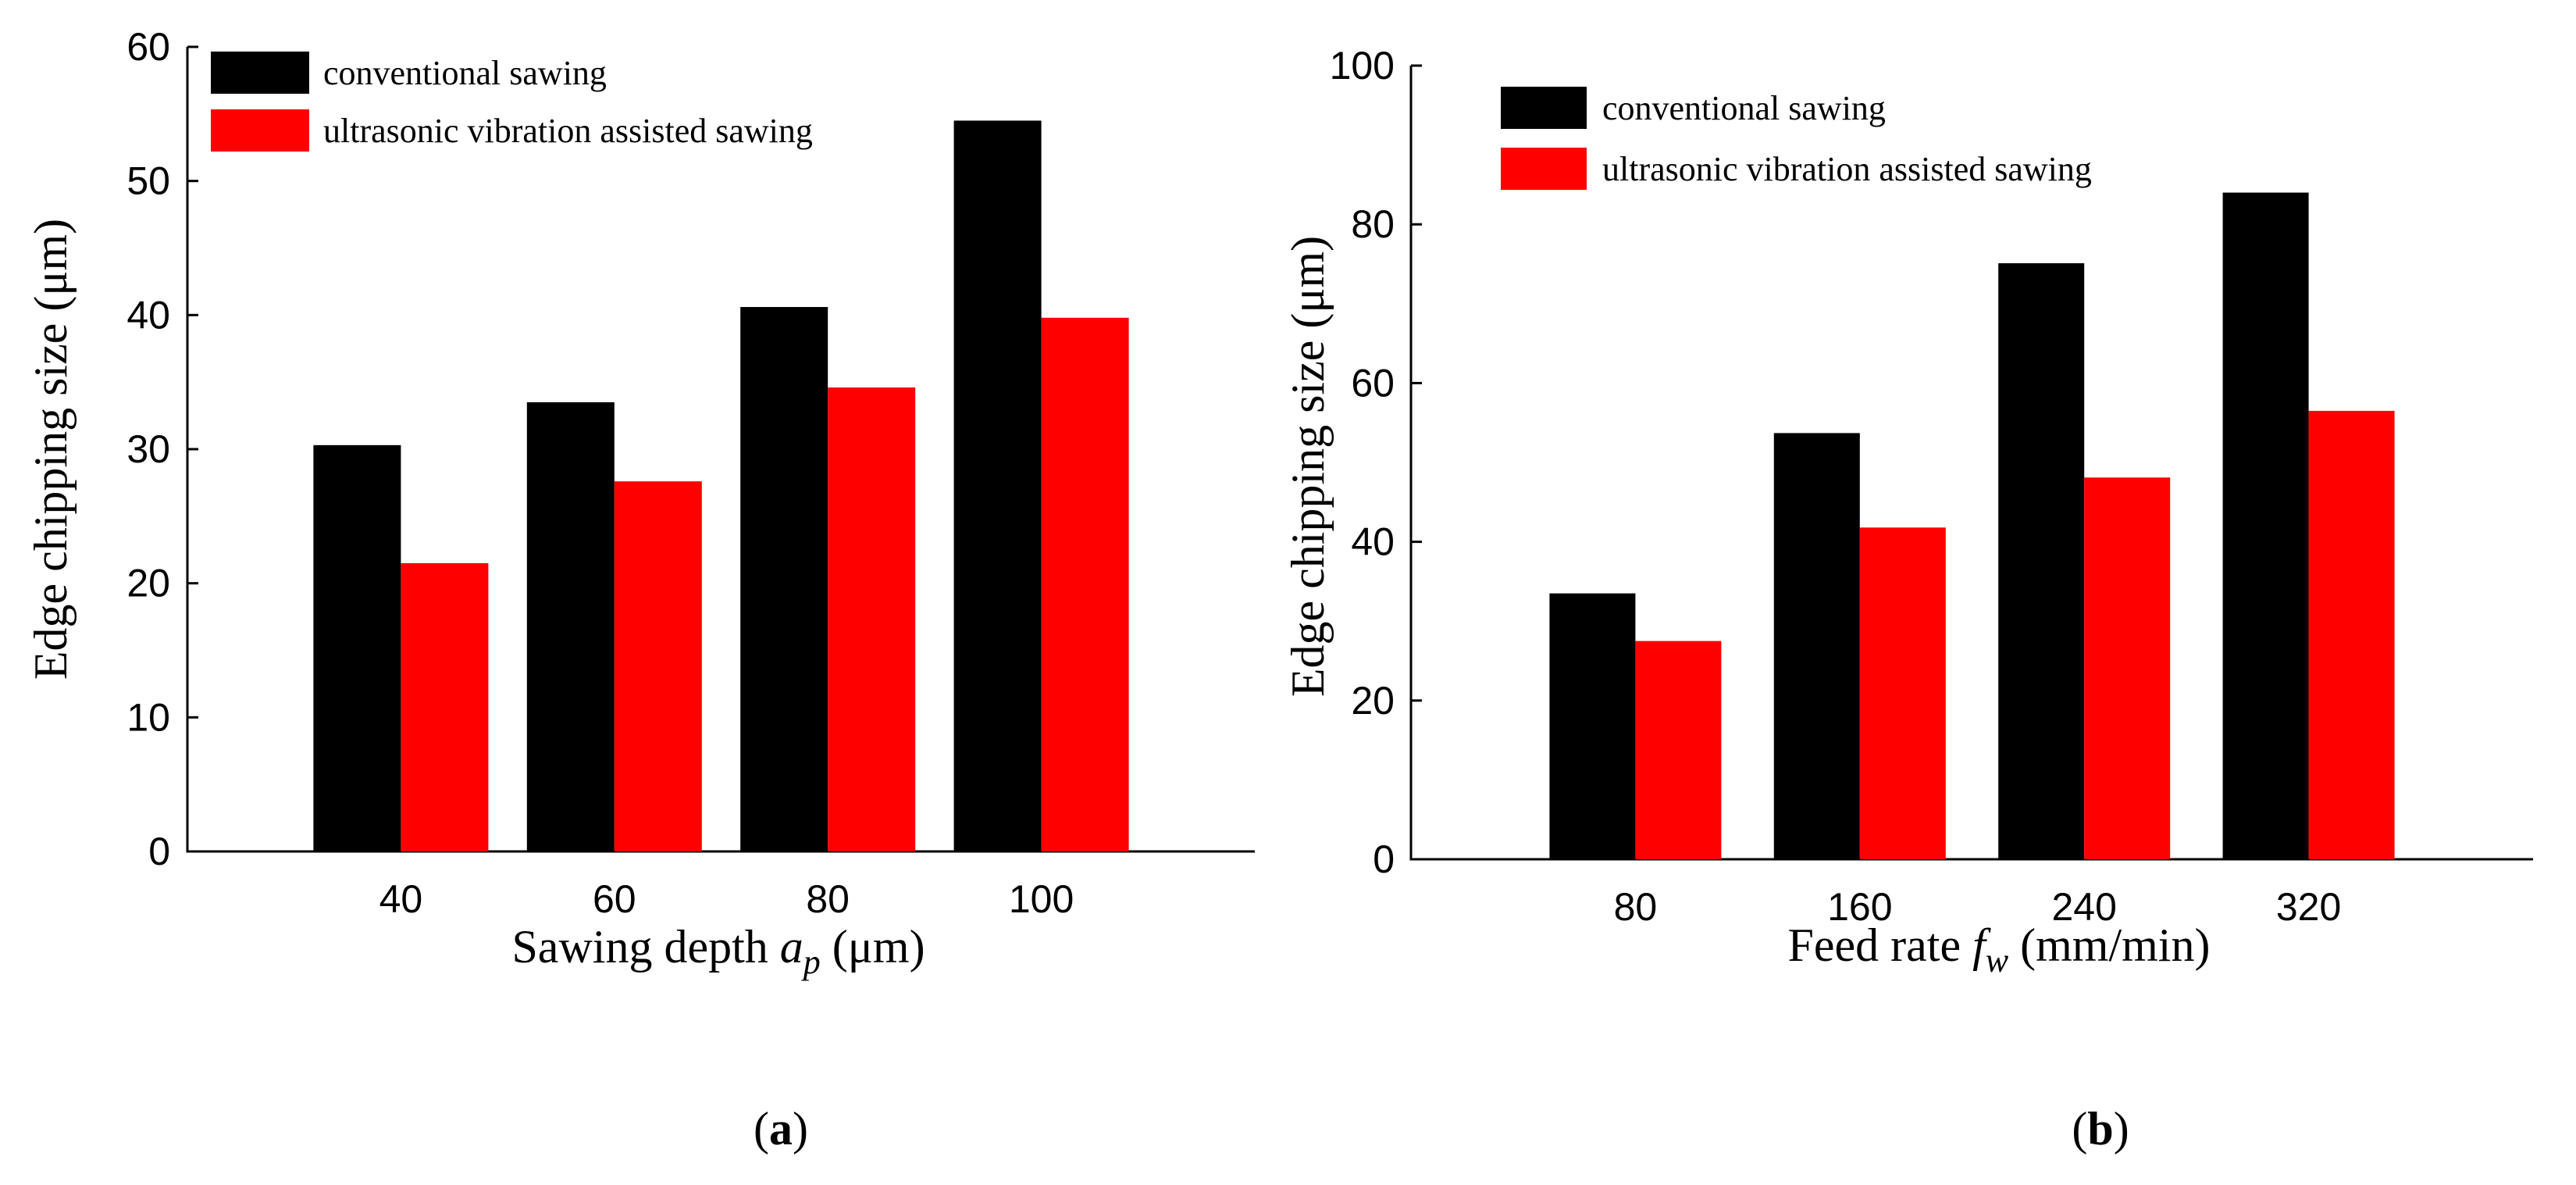 Image resolution: width=2576 pixels, height=1185 pixels. Describe the element at coordinates (148, 449) in the screenshot. I see `y-tick-label: 30` at that location.